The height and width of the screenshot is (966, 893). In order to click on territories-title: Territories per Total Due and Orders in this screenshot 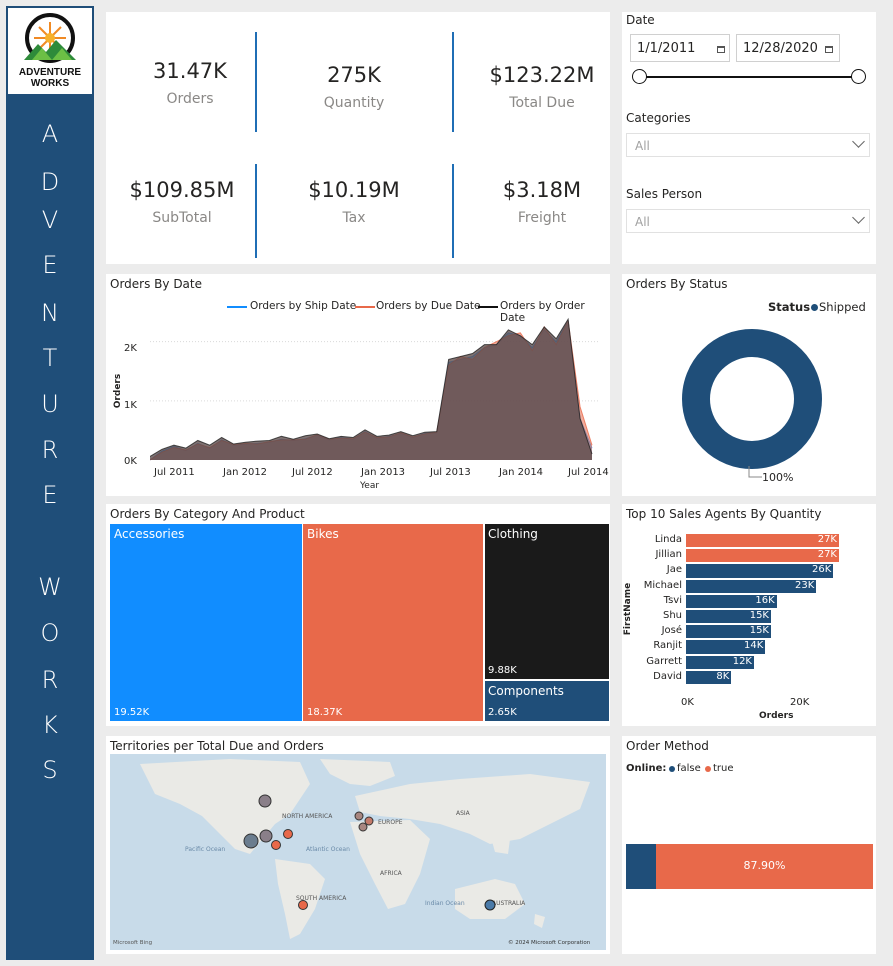, I will do `click(217, 746)`.